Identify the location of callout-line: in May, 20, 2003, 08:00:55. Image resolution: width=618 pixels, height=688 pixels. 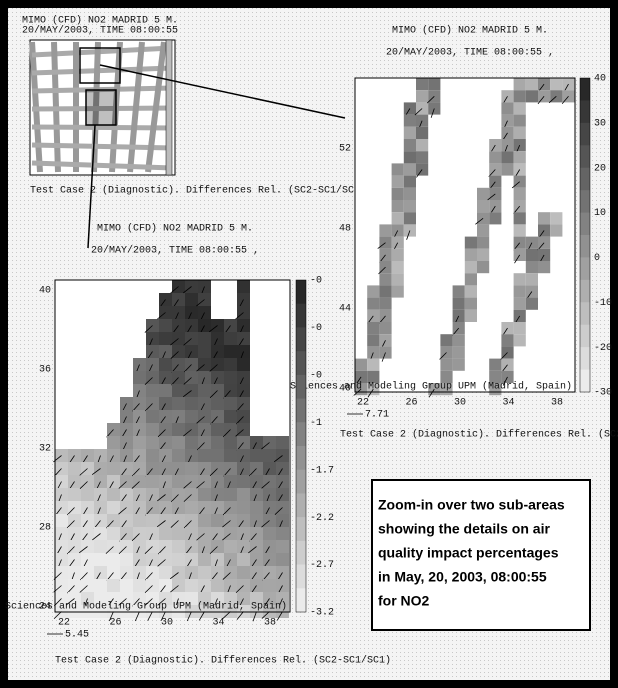
(462, 577).